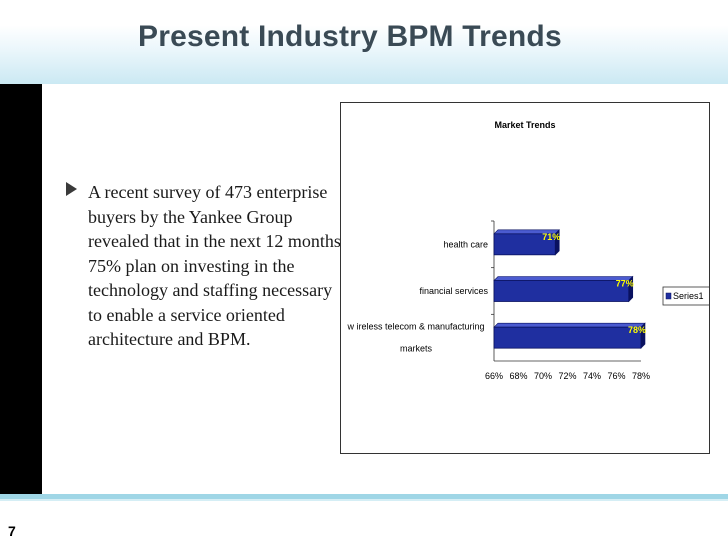 Image resolution: width=728 pixels, height=546 pixels. I want to click on x-tick-label: 68%, so click(518, 376).